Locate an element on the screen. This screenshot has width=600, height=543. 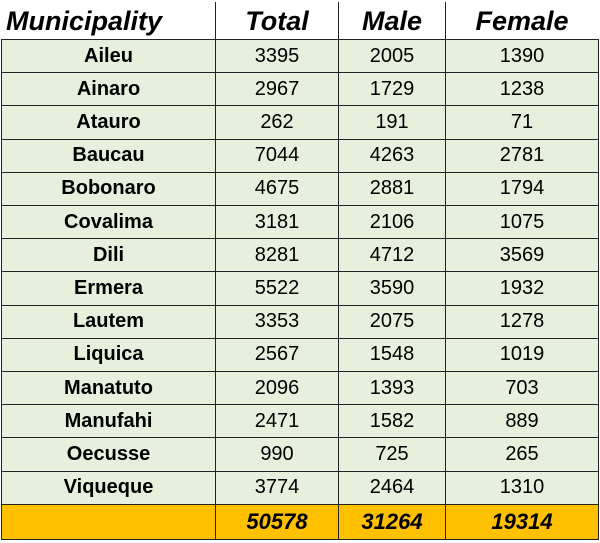
header-row: Municipality Total Male Female is located at coordinates (300, 21).